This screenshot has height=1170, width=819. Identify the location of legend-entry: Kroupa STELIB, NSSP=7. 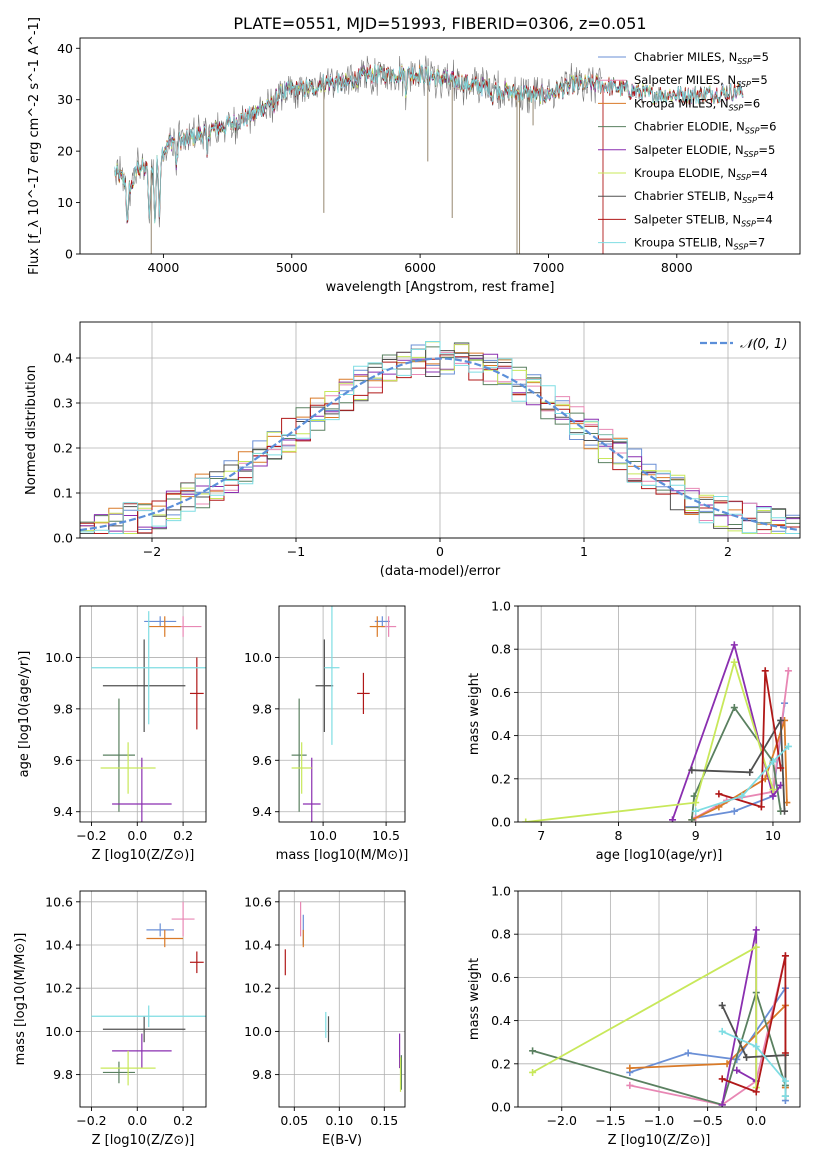
(699, 244).